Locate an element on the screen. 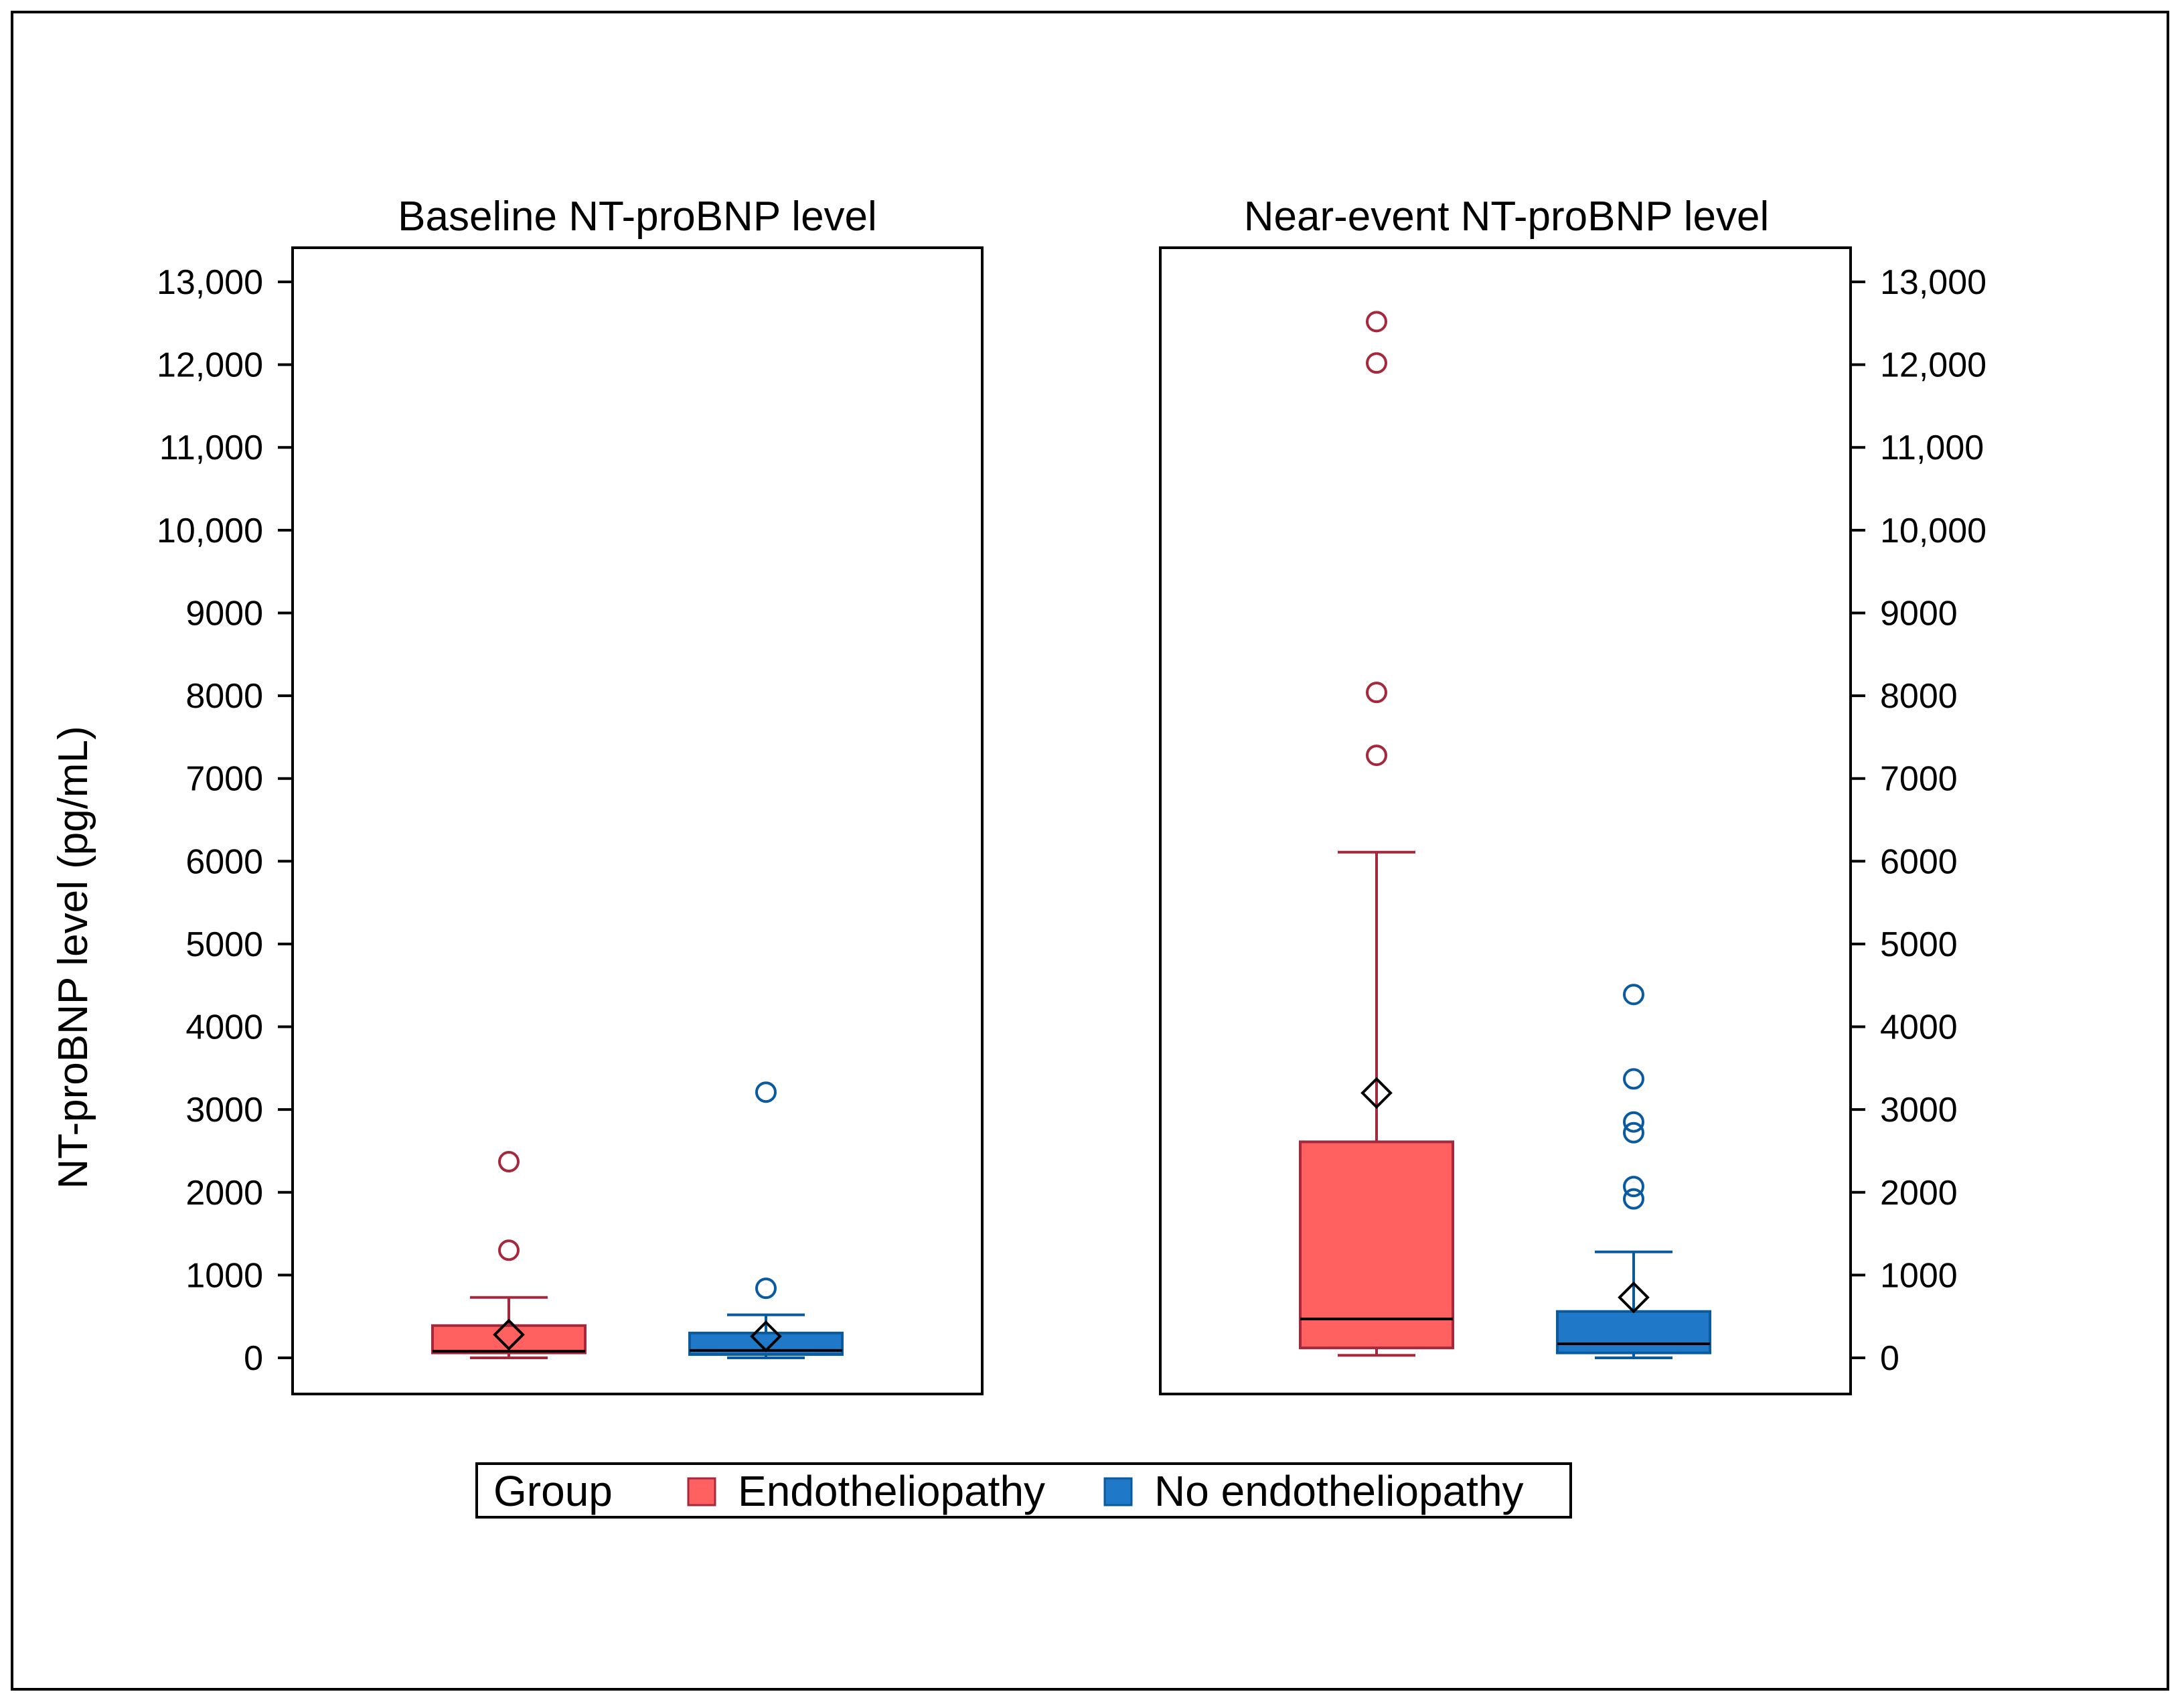 This screenshot has height=1704, width=2184. y-axis-title: NT-proBNP level (pg/mL) is located at coordinates (73, 957).